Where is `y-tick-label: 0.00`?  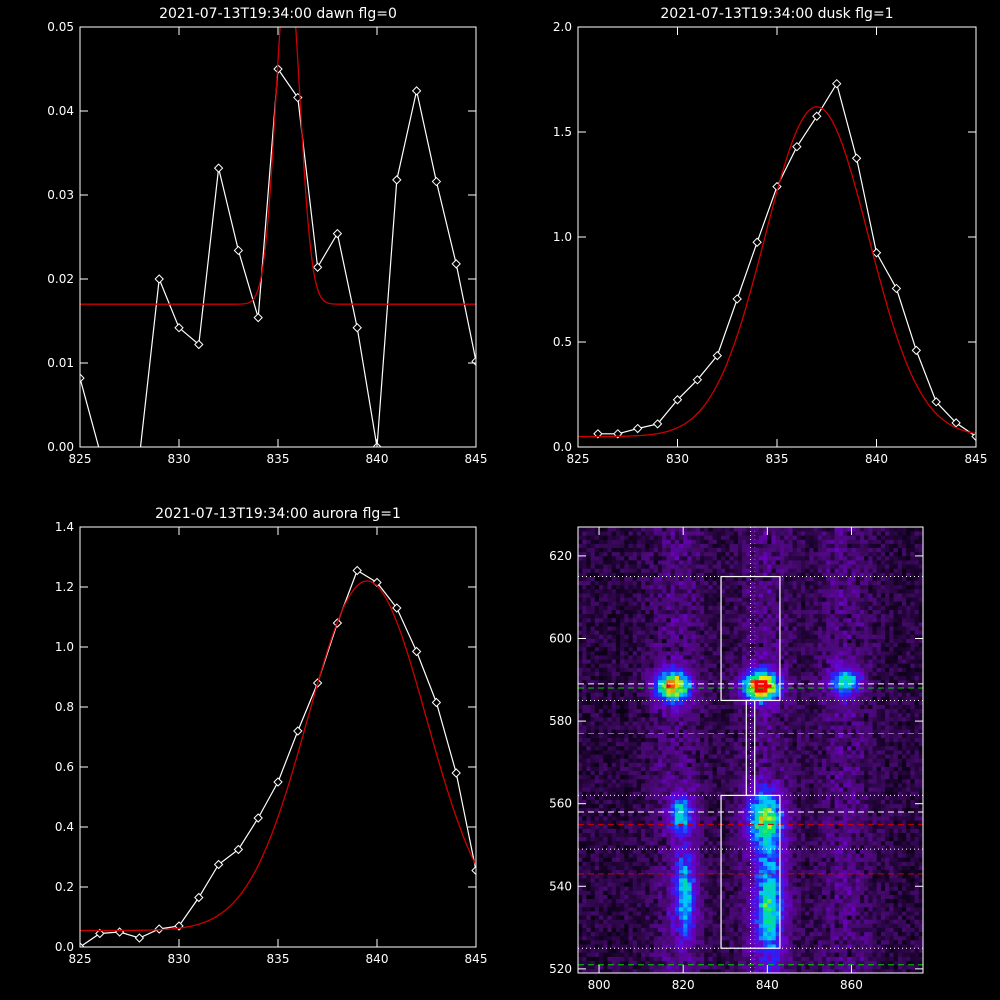 y-tick-label: 0.00 is located at coordinates (60, 447).